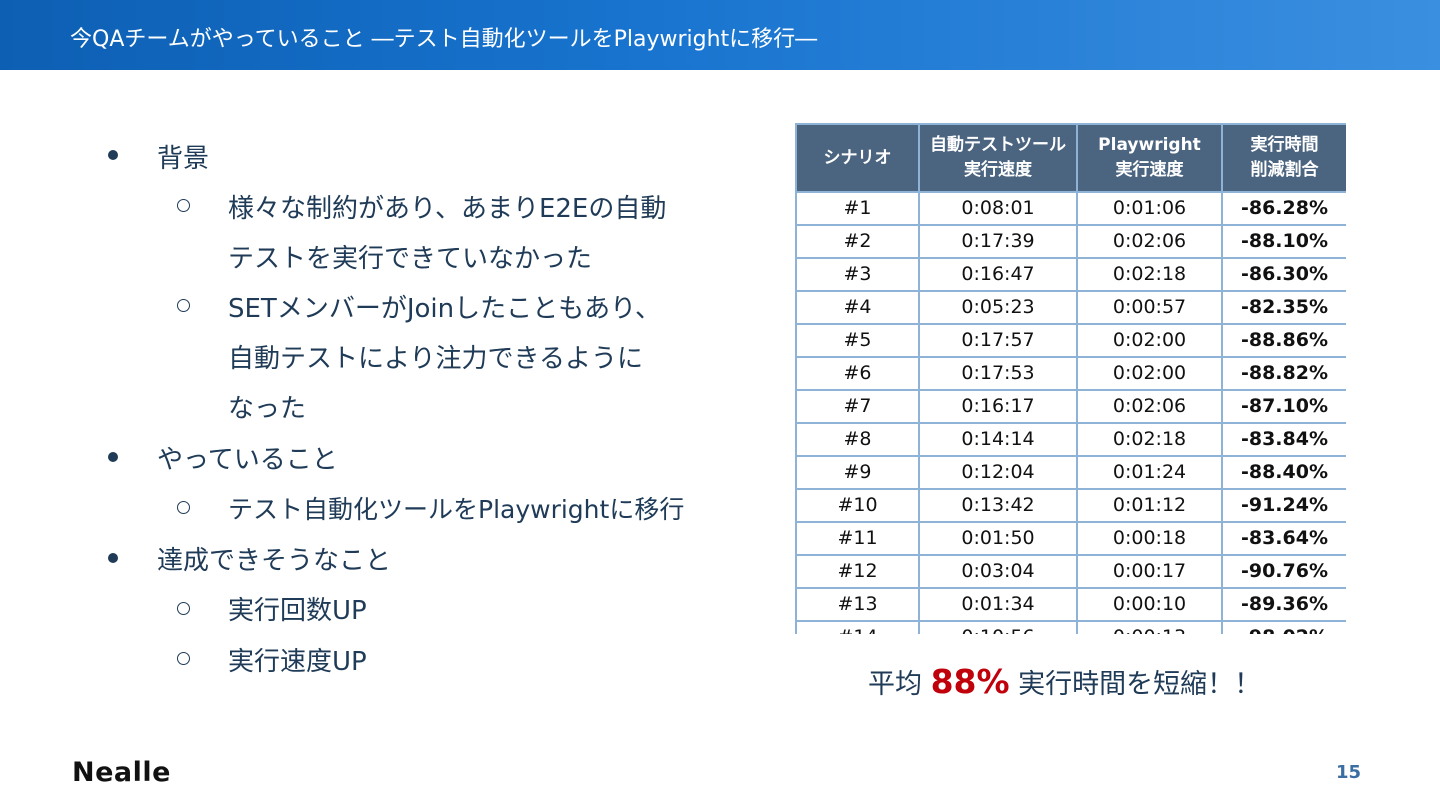  What do you see at coordinates (247, 460) in the screenshot?
I see `bullet-doing-heading: やっていること` at bounding box center [247, 460].